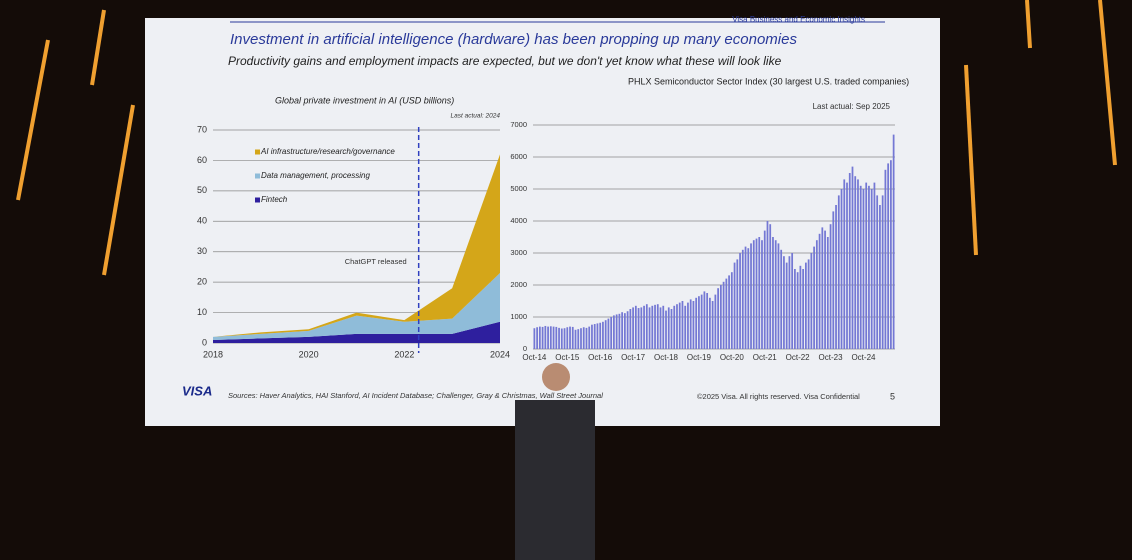 The width and height of the screenshot is (1132, 560). What do you see at coordinates (202, 129) in the screenshot?
I see `y-tick-label: 70` at bounding box center [202, 129].